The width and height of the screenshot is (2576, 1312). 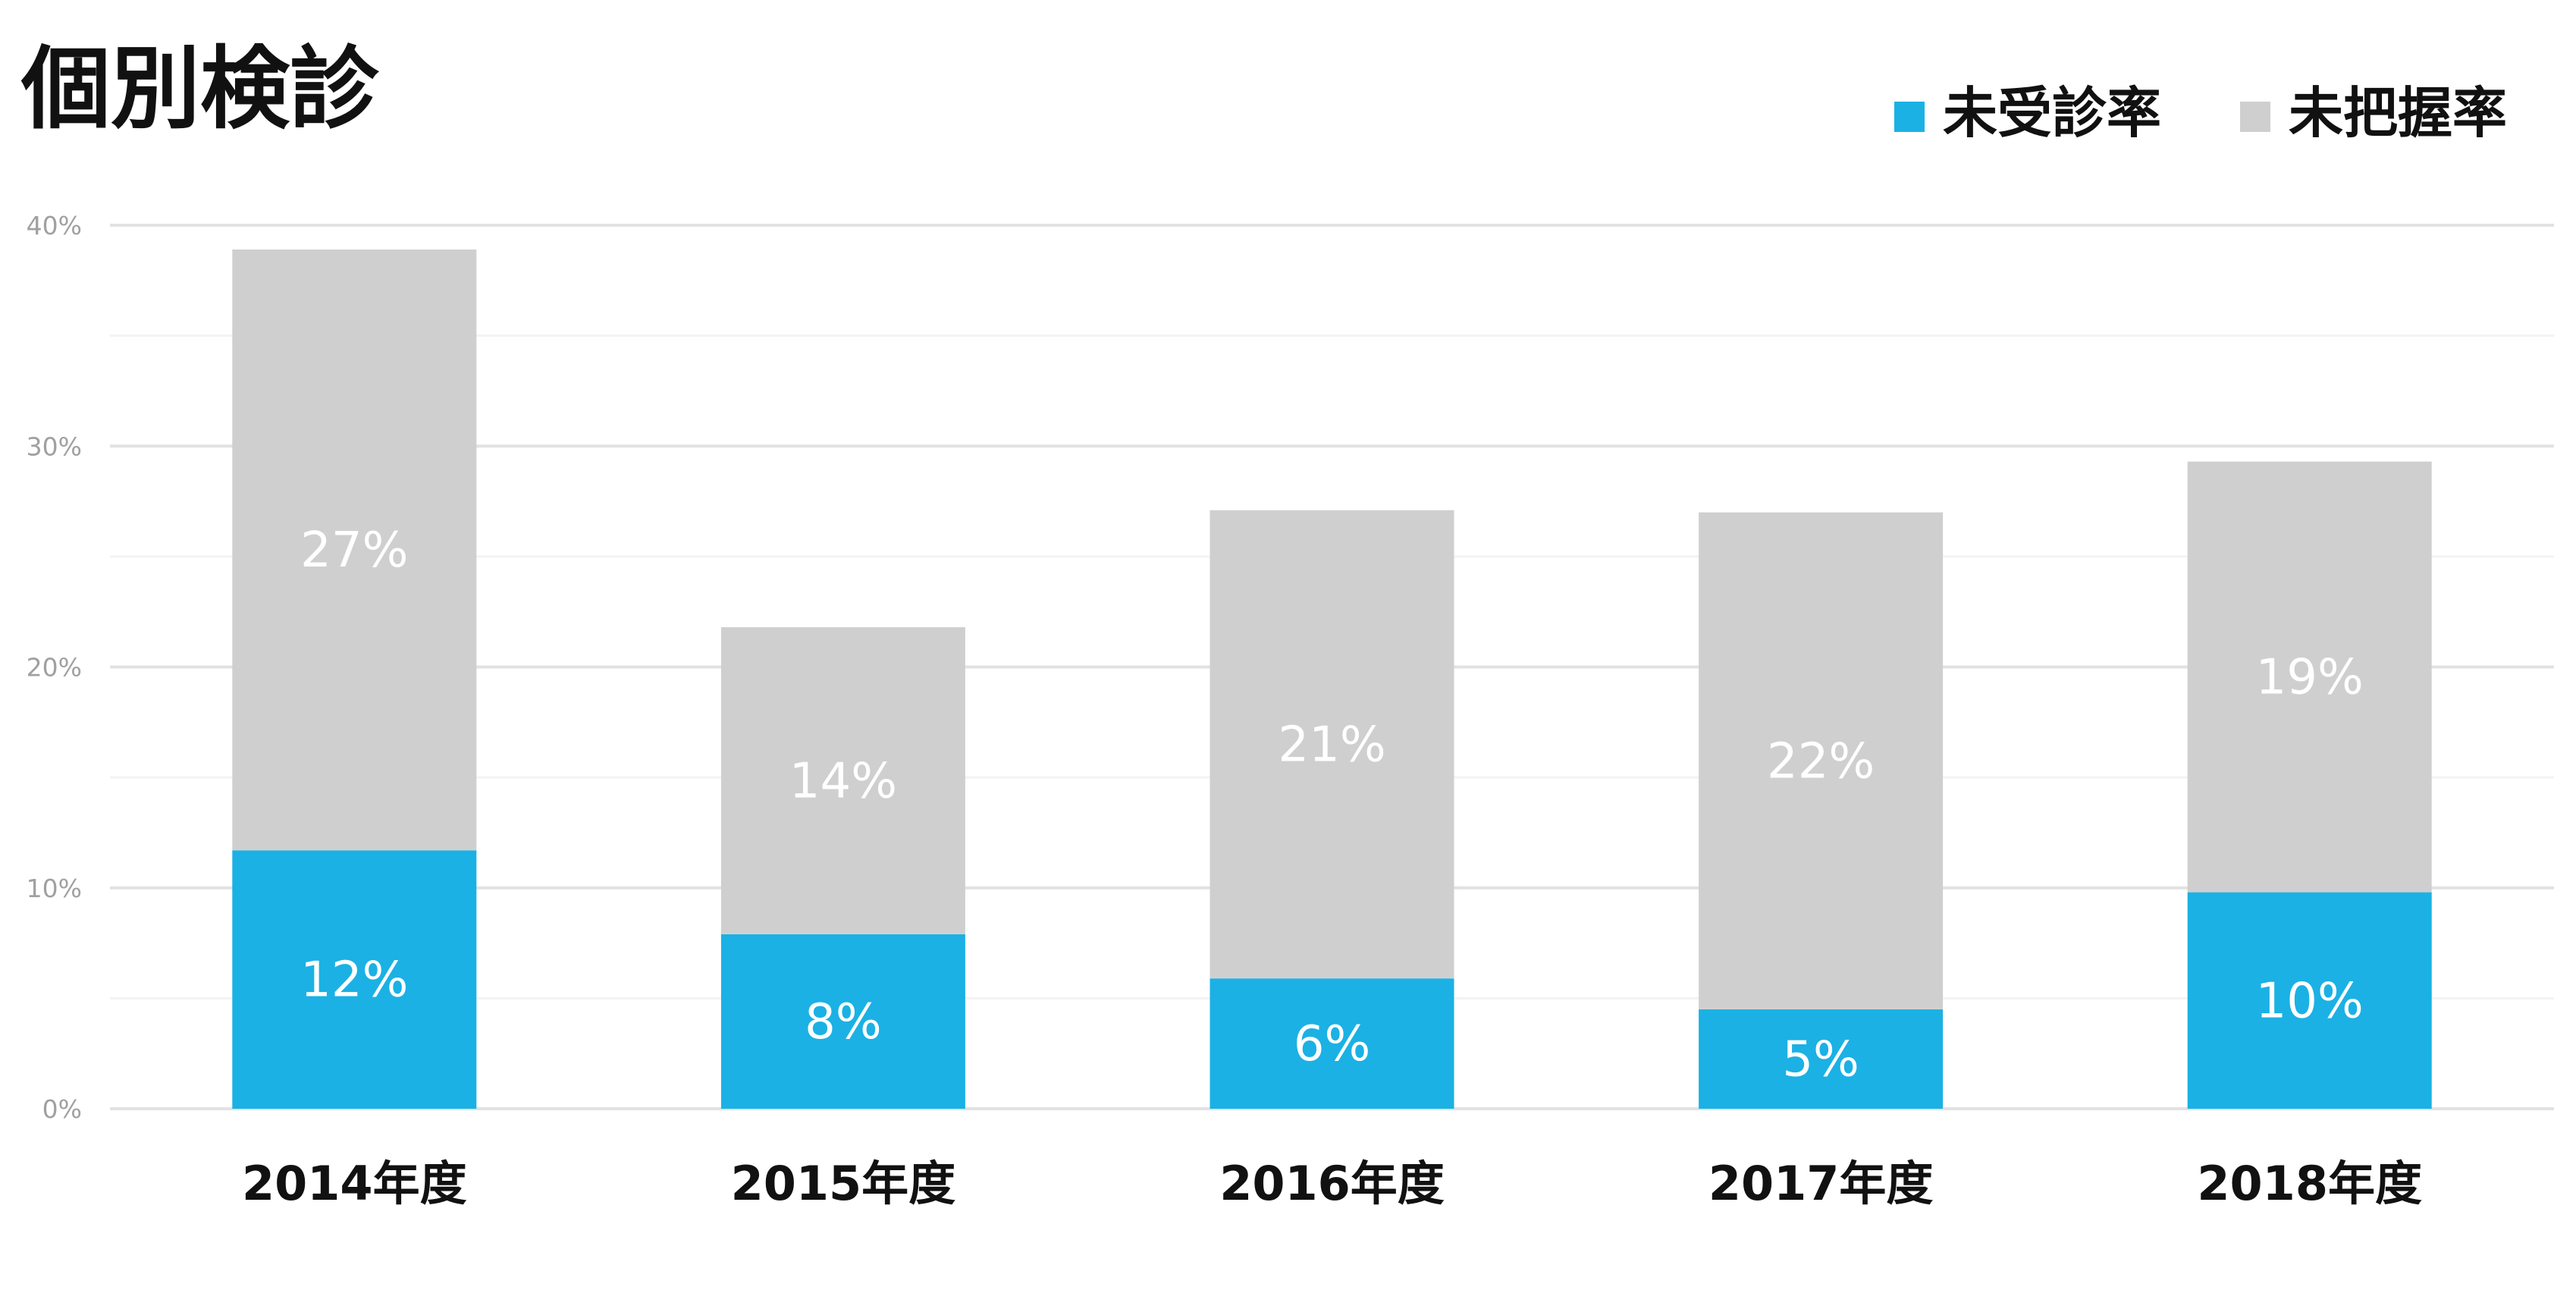 I want to click on y-tick-label: 40%, so click(x=54, y=225).